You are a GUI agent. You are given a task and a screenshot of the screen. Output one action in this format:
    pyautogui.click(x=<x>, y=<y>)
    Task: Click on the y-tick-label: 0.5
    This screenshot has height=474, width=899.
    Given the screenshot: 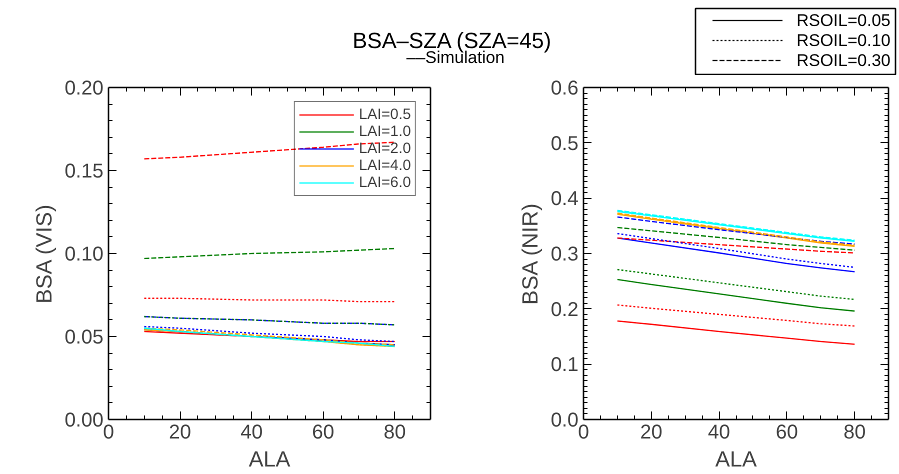 What is the action you would take?
    pyautogui.click(x=564, y=143)
    